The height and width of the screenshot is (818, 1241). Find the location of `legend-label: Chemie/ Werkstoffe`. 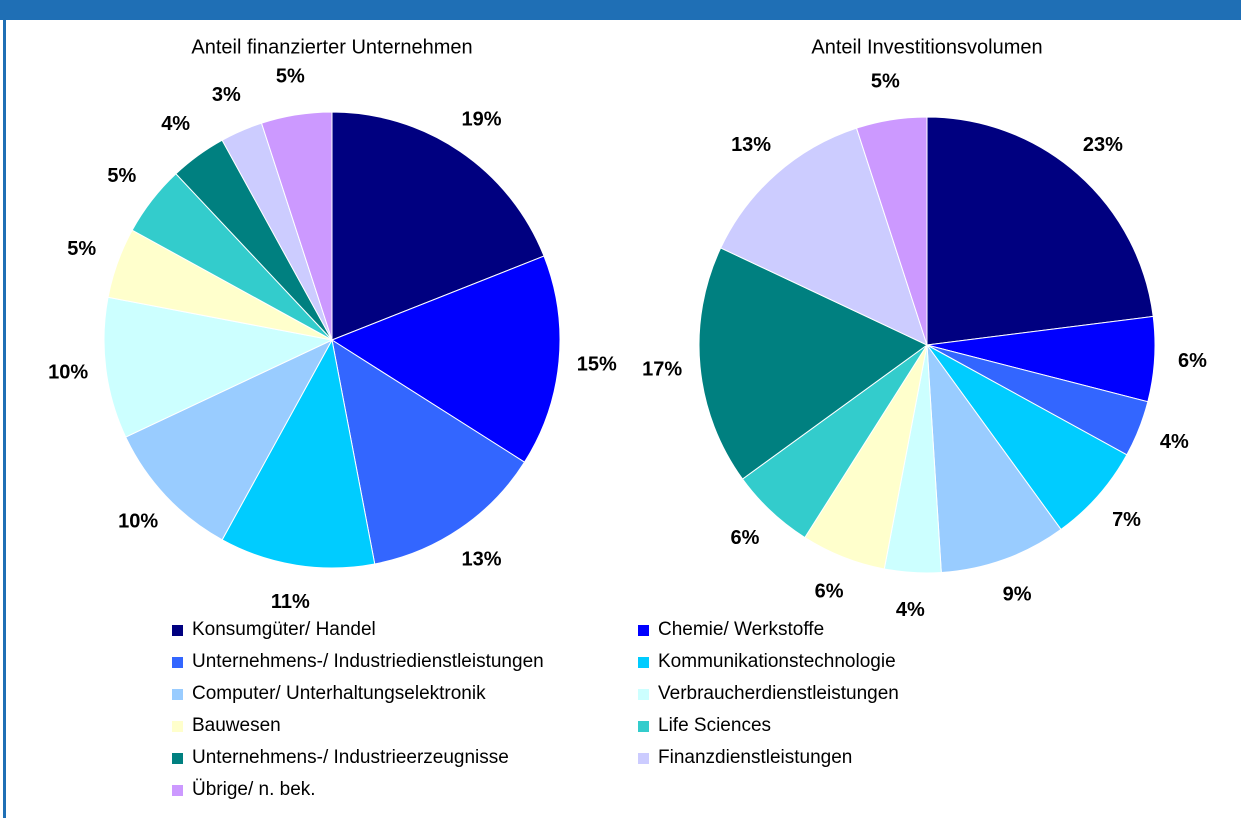

legend-label: Chemie/ Werkstoffe is located at coordinates (741, 629).